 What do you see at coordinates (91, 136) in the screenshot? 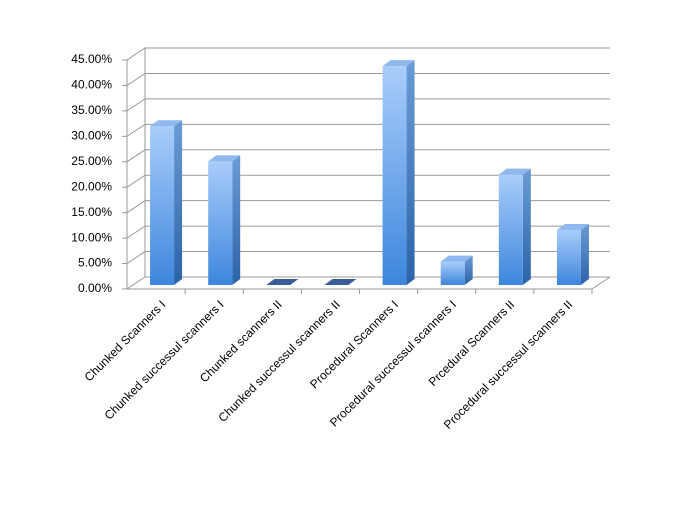
I see `y-tick-label: 30.00%` at bounding box center [91, 136].